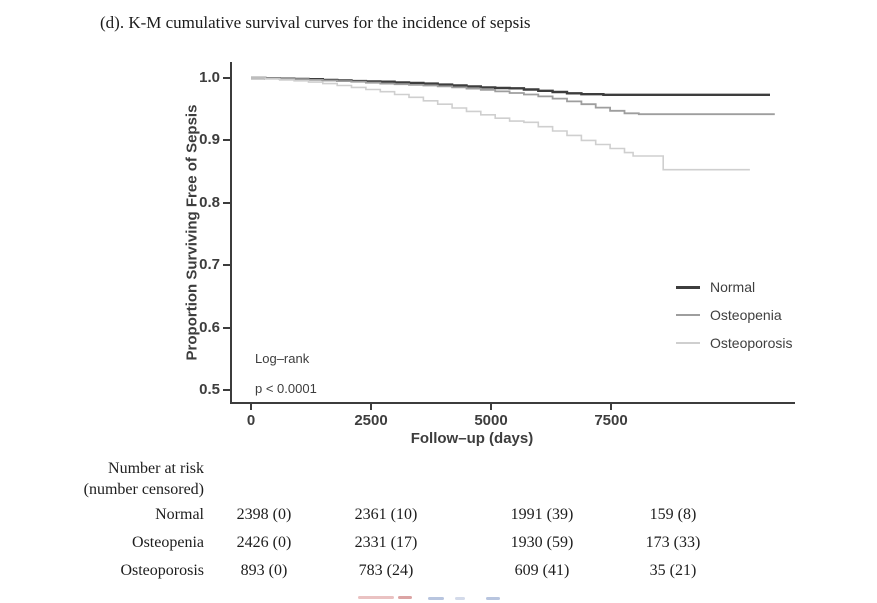 The height and width of the screenshot is (603, 877). Describe the element at coordinates (209, 202) in the screenshot. I see `y-tick-label: 0.8` at that location.